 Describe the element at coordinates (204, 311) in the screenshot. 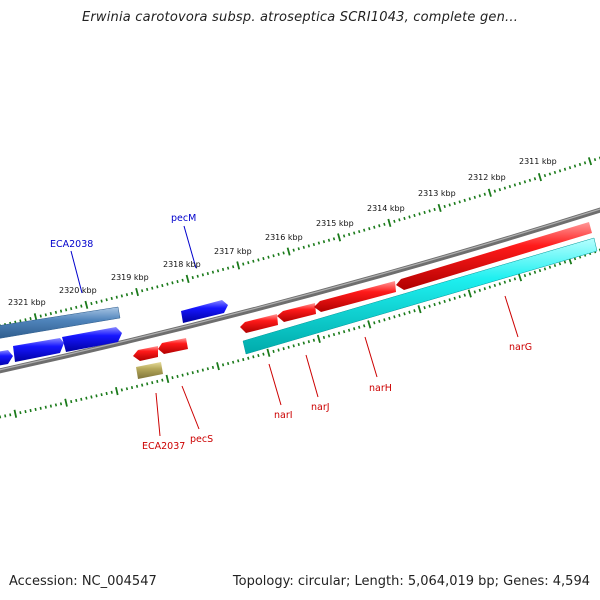

I see `gene-arrow-pecm` at that location.